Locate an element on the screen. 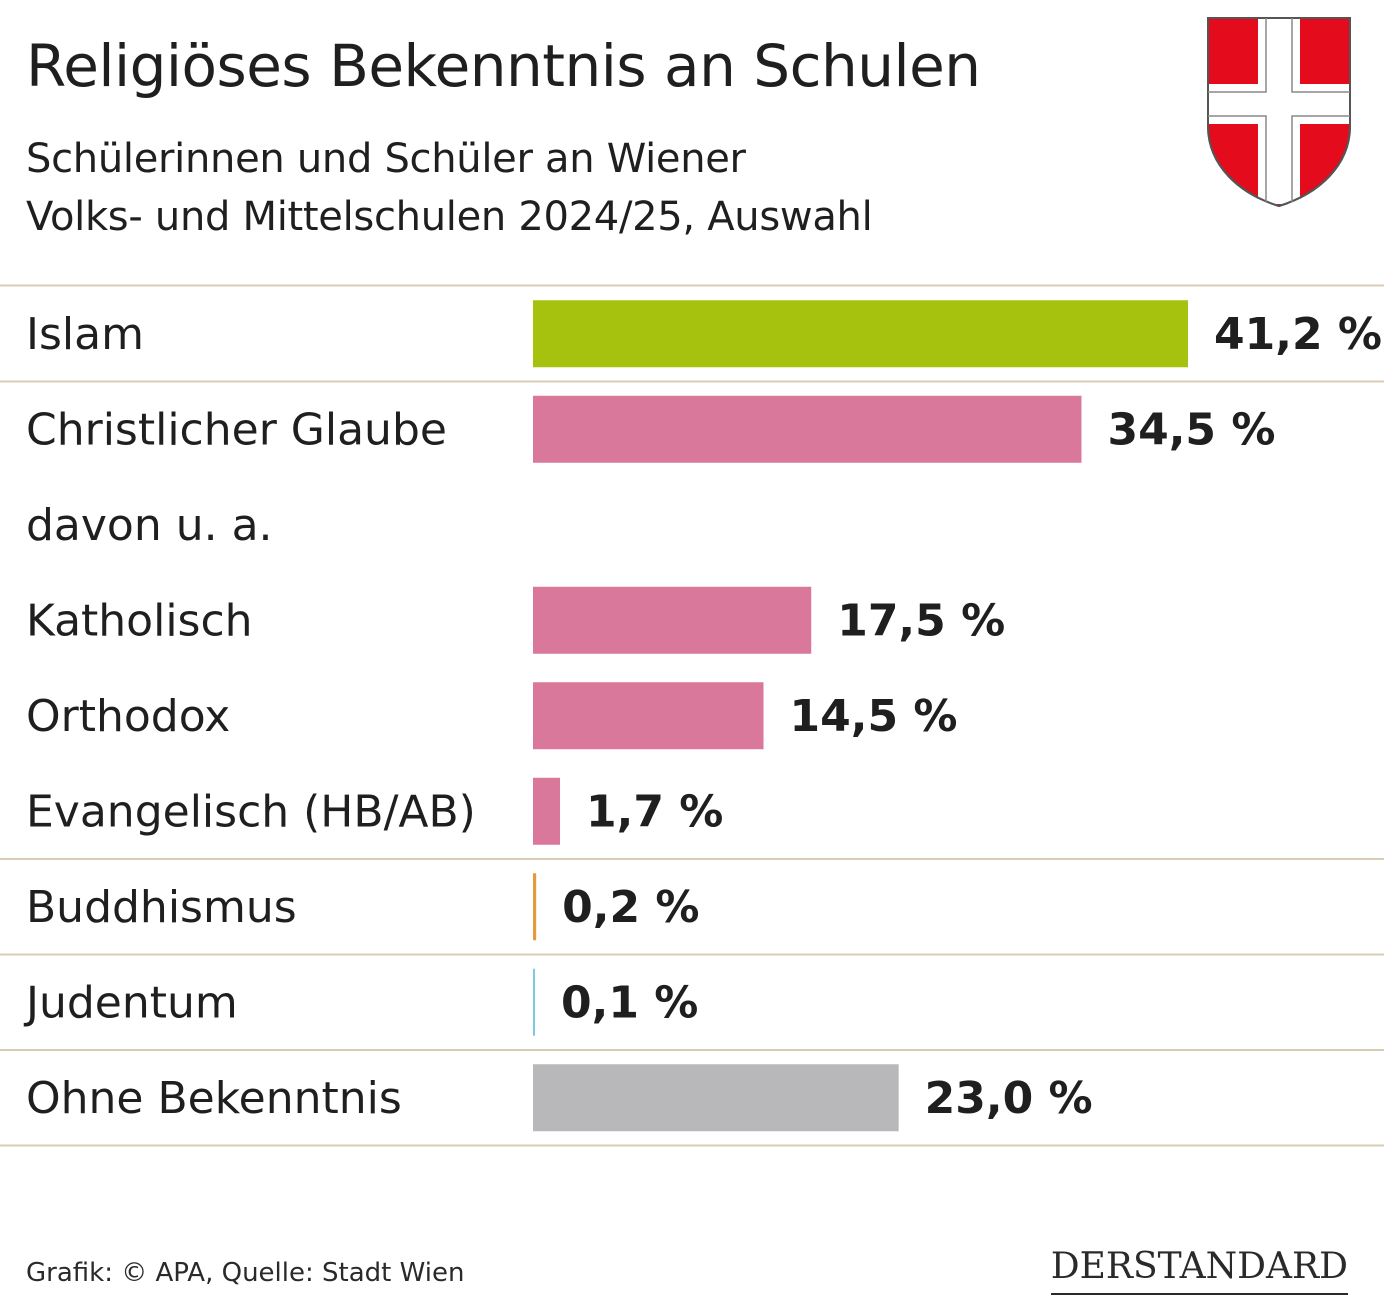 The height and width of the screenshot is (1312, 1384). value-label: 1,7 % is located at coordinates (654, 811).